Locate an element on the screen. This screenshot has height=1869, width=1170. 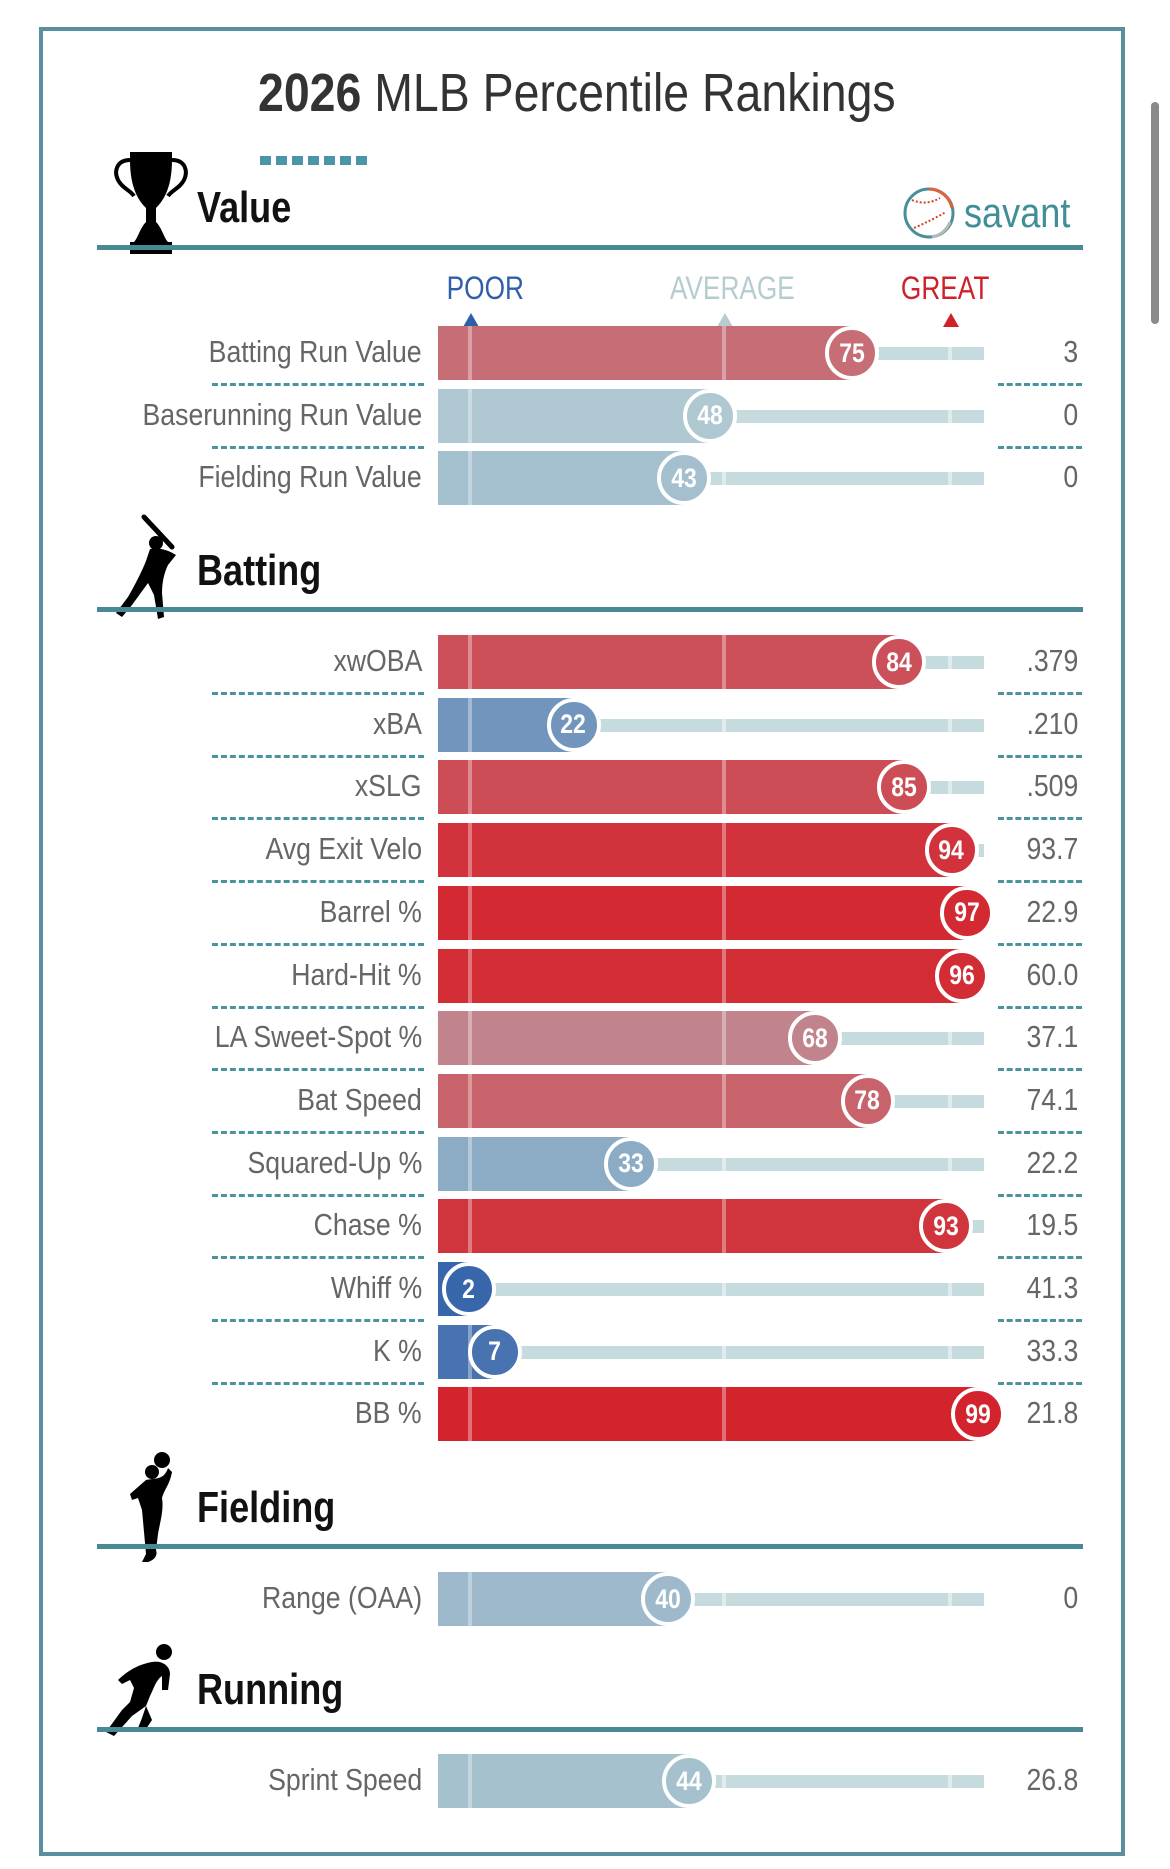
metric-value: 33.3 is located at coordinates (1052, 1350).